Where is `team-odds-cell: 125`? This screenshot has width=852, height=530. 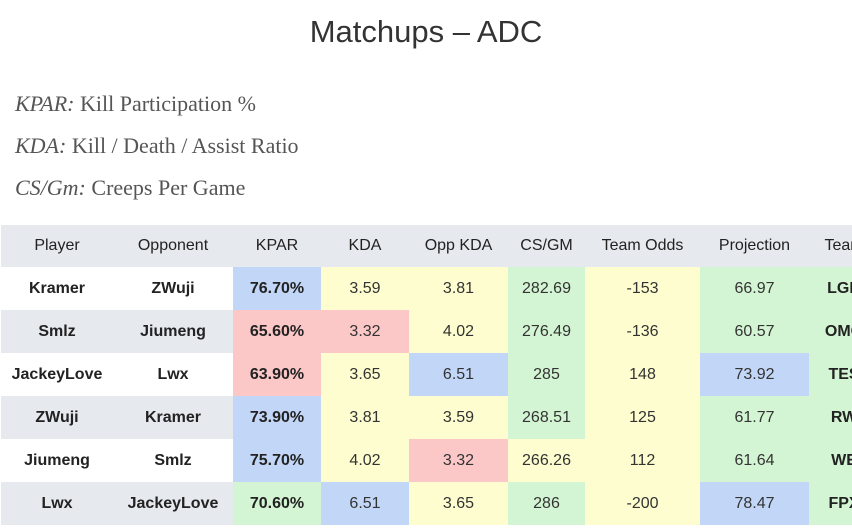 team-odds-cell: 125 is located at coordinates (642, 417).